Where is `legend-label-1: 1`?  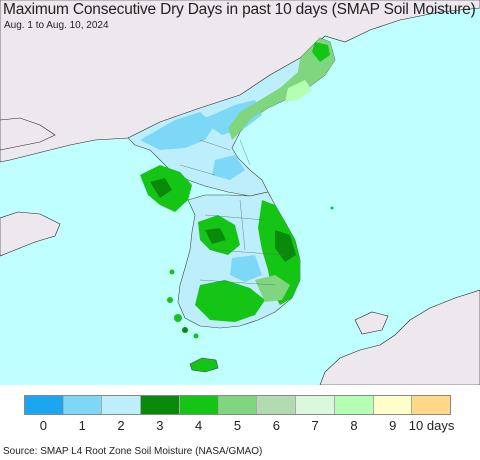
legend-label-1: 1 is located at coordinates (82, 425).